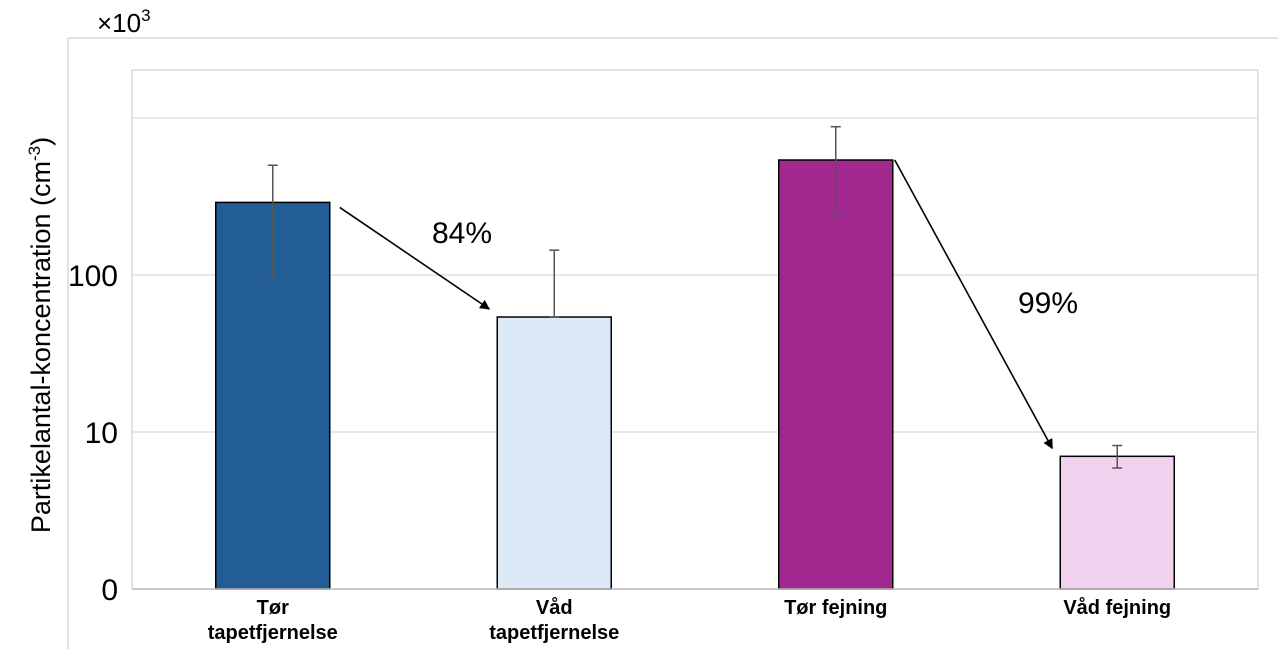  What do you see at coordinates (1117, 607) in the screenshot?
I see `x-tick-label: Våd fejning` at bounding box center [1117, 607].